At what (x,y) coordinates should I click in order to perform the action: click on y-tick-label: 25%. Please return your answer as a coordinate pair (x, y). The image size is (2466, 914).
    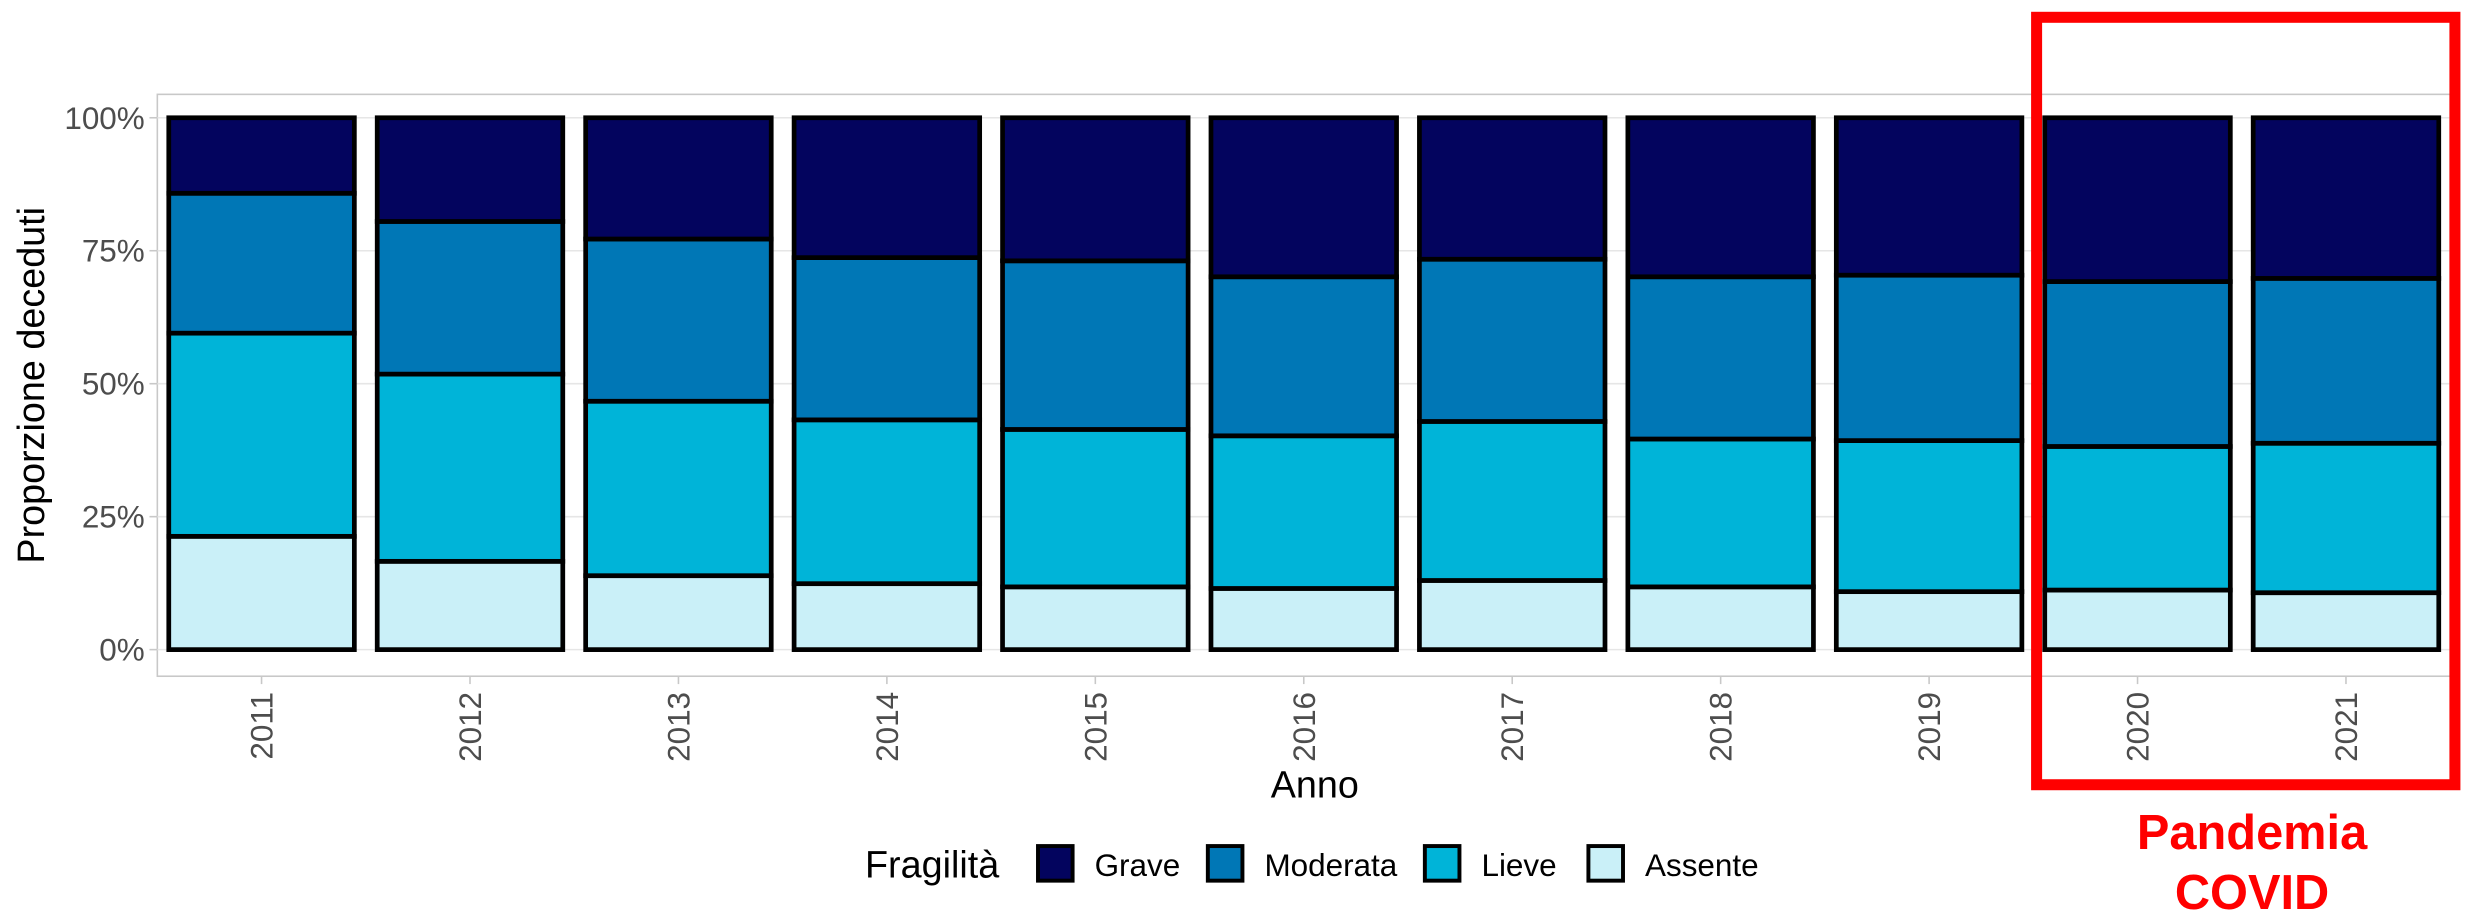
    Looking at the image, I should click on (113, 517).